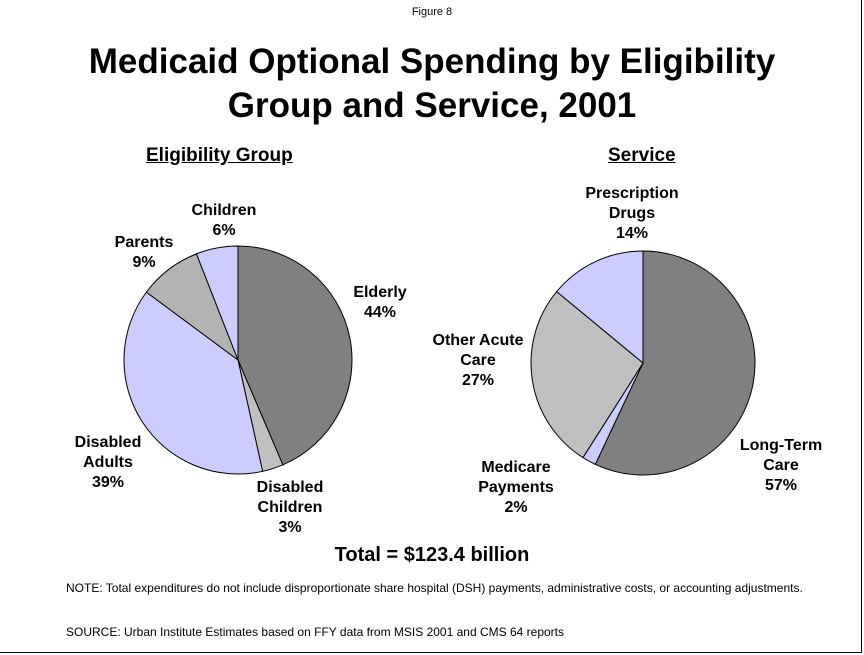  I want to click on eligibility-chart-title: Eligibility Group, so click(219, 155).